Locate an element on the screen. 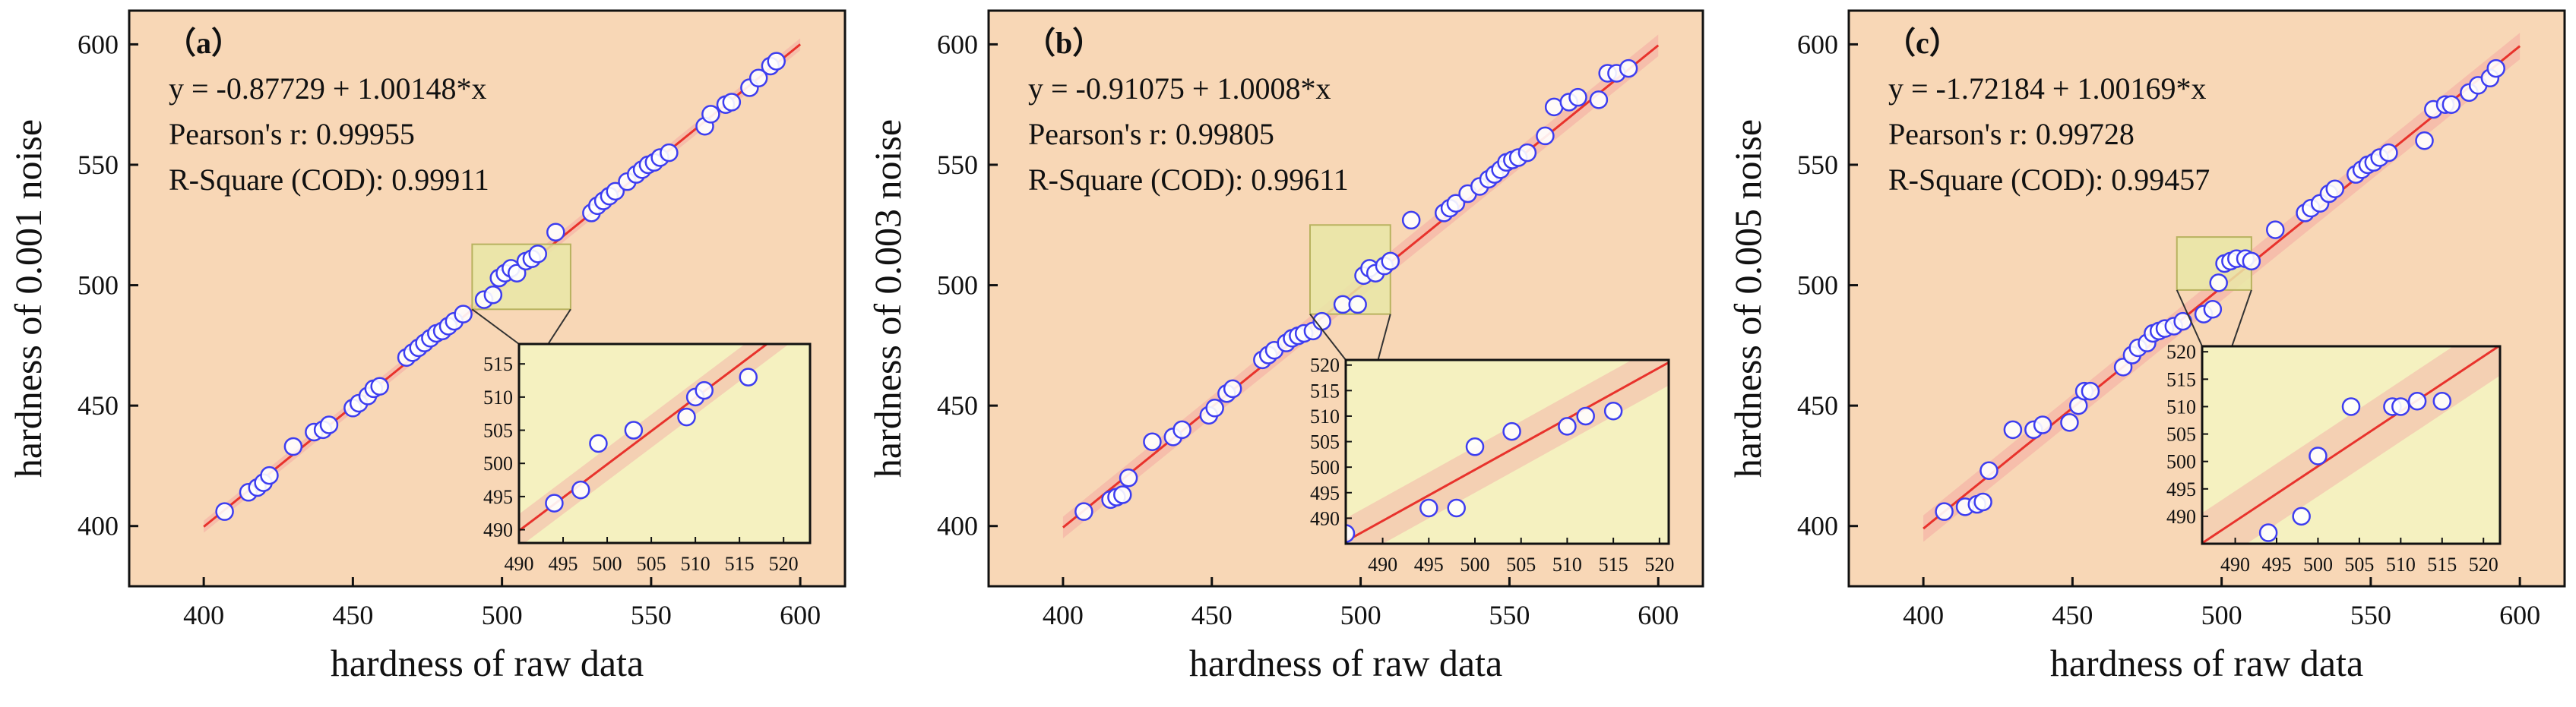 The image size is (2576, 707). inset-fit-line is located at coordinates (1507, 452).